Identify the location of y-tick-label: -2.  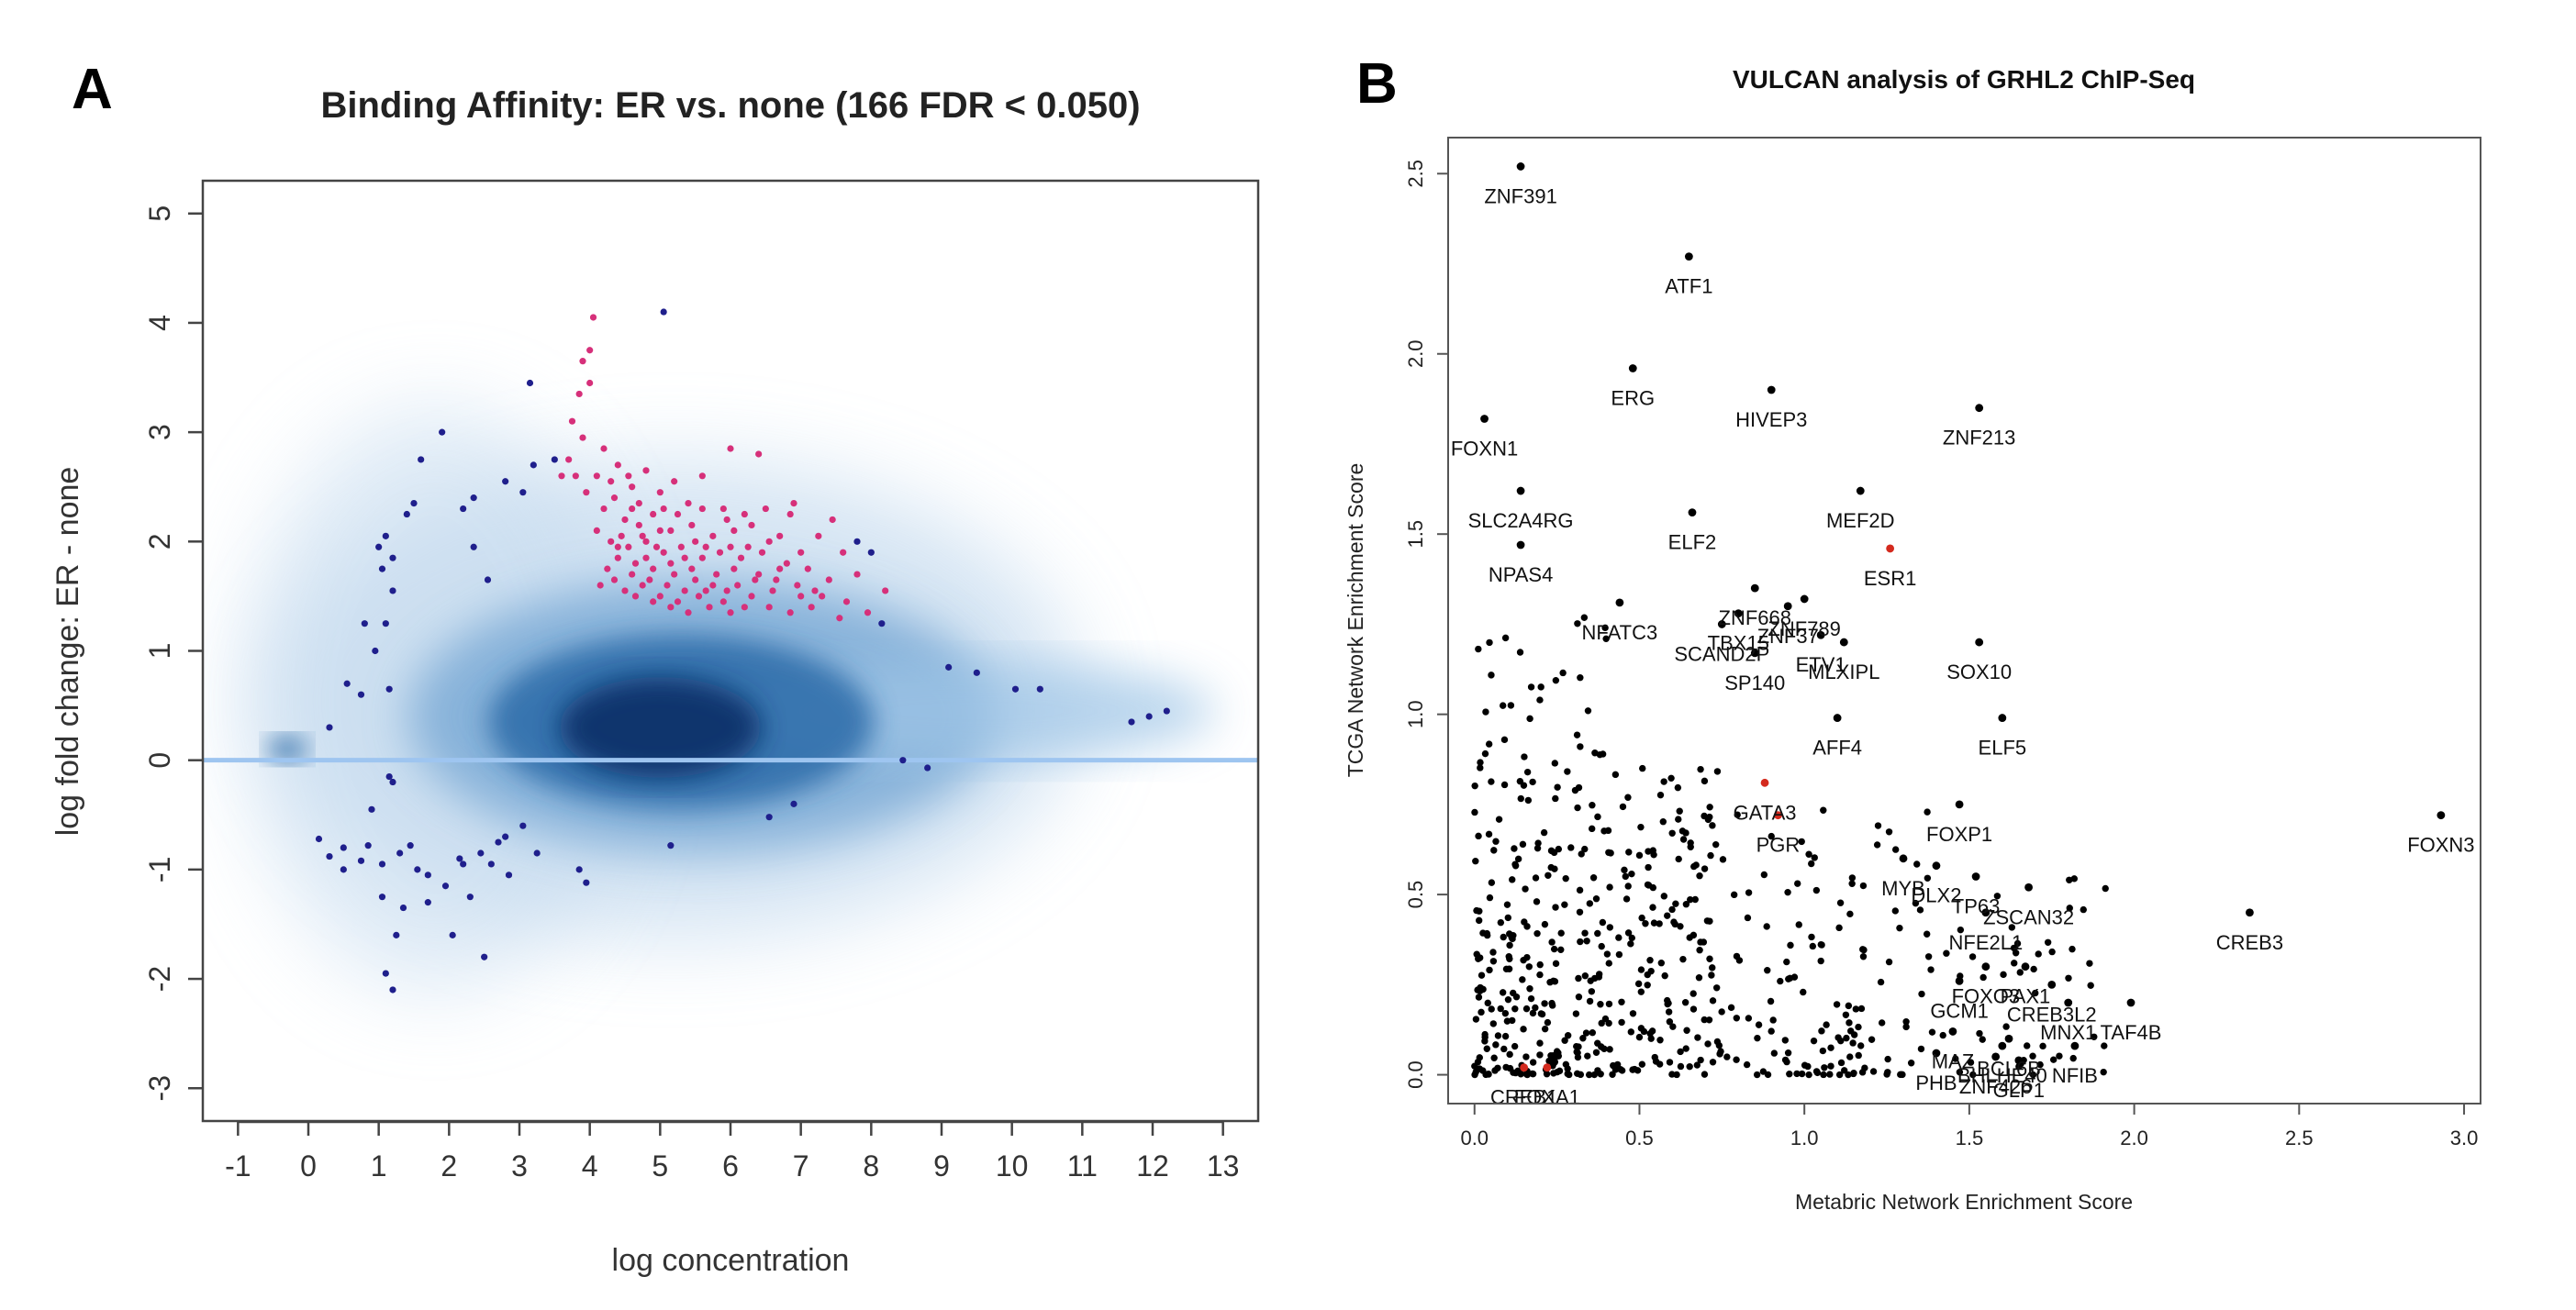
(159, 979).